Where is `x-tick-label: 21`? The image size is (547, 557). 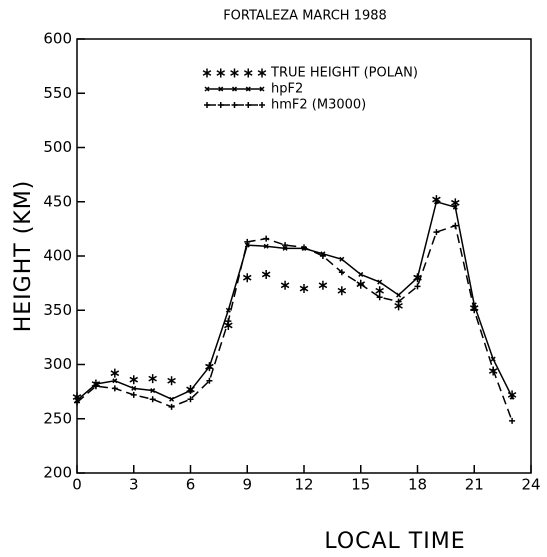
x-tick-label: 21 is located at coordinates (474, 485).